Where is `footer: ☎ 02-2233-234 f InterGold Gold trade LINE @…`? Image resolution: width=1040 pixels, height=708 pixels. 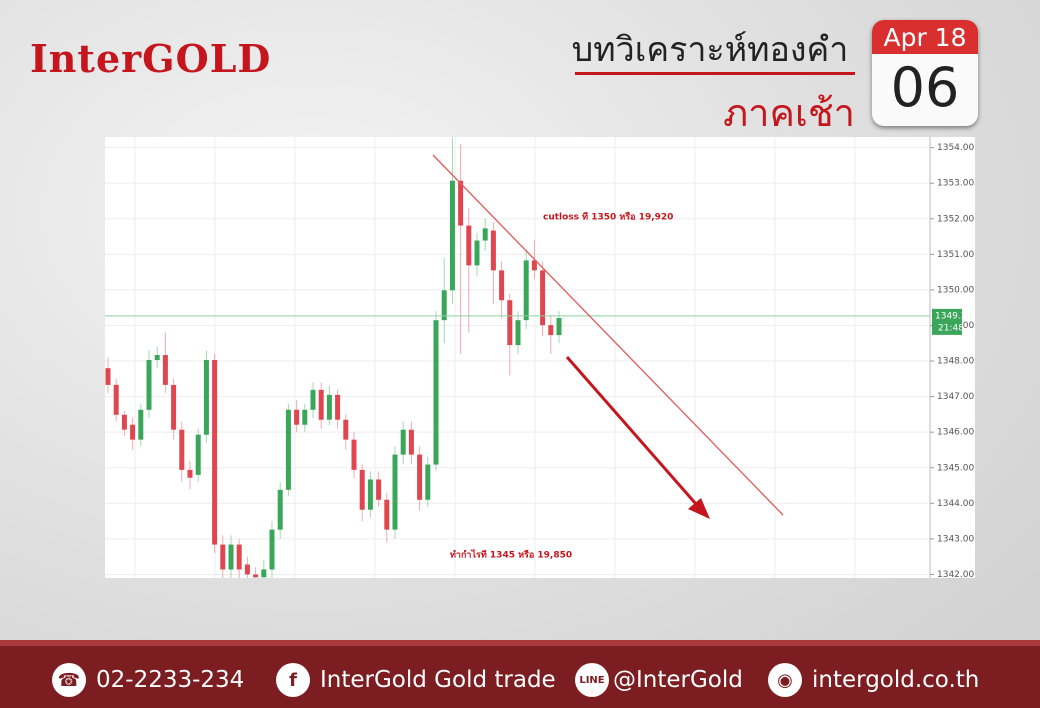
footer: ☎ 02-2233-234 f InterGold Gold trade LINE @… is located at coordinates (520, 674).